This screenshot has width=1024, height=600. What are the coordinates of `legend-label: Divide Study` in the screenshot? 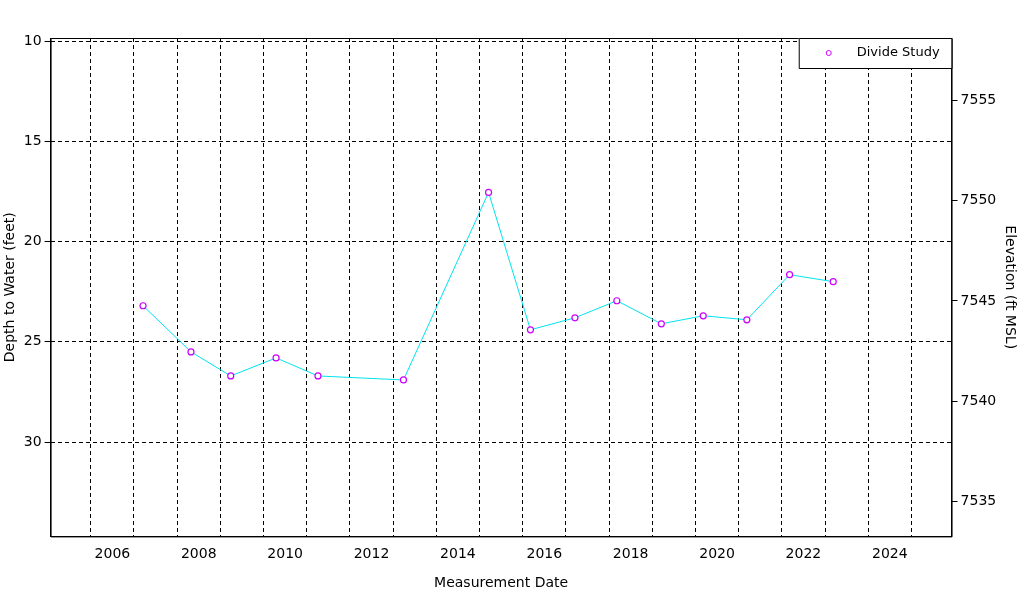 It's located at (898, 52).